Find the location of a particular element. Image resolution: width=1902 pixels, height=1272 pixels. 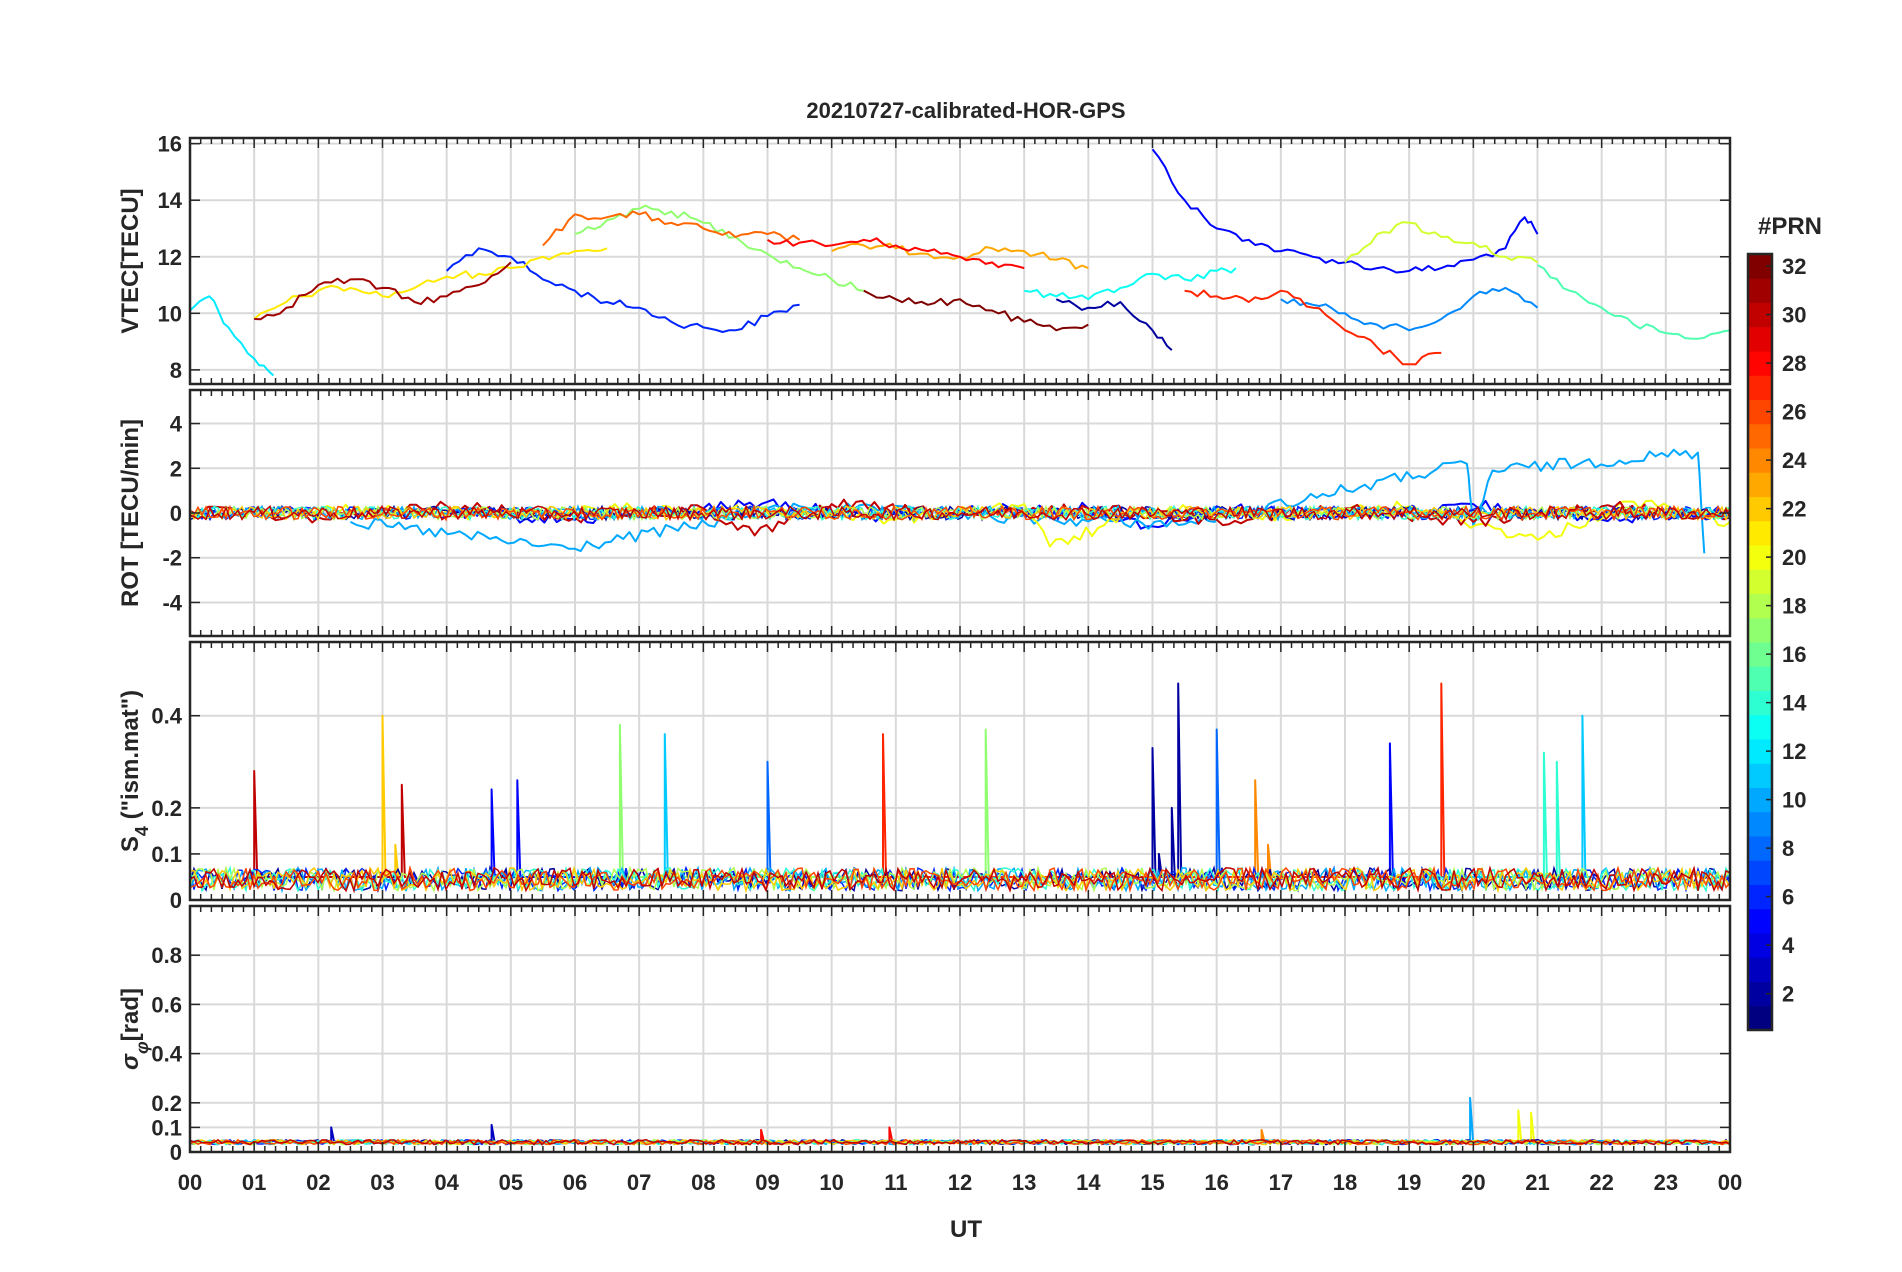

y-tick-label: 16 is located at coordinates (170, 144).